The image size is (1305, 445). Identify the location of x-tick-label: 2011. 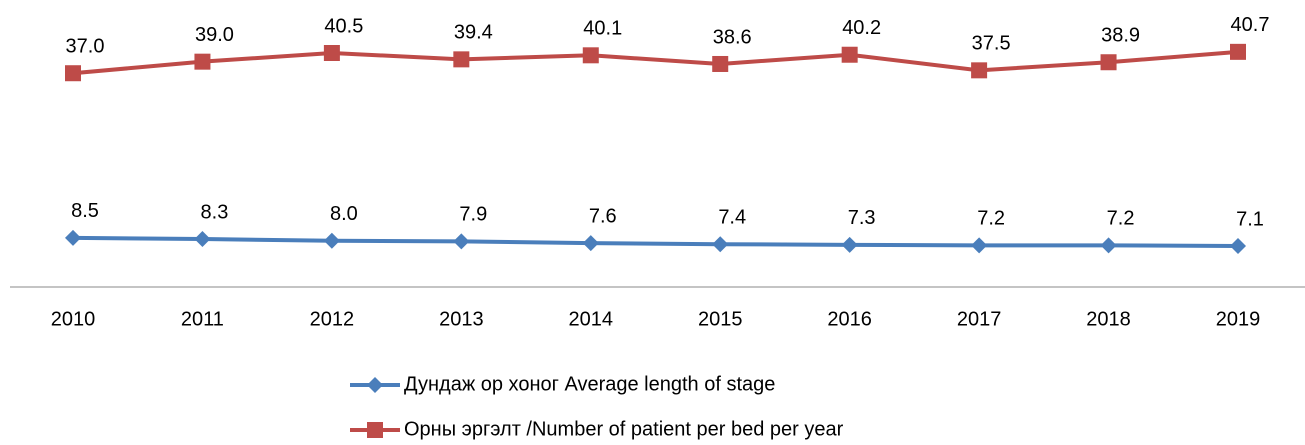
(202, 319).